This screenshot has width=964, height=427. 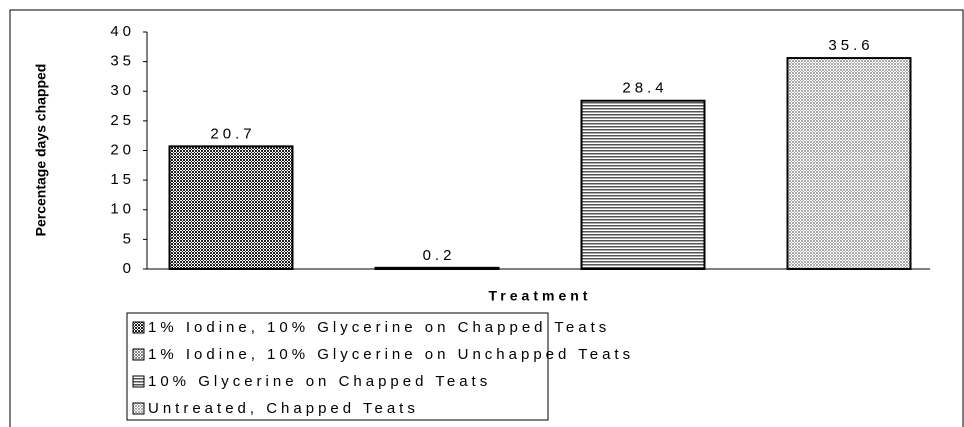 I want to click on y-tick-label: 5, so click(x=129, y=238).